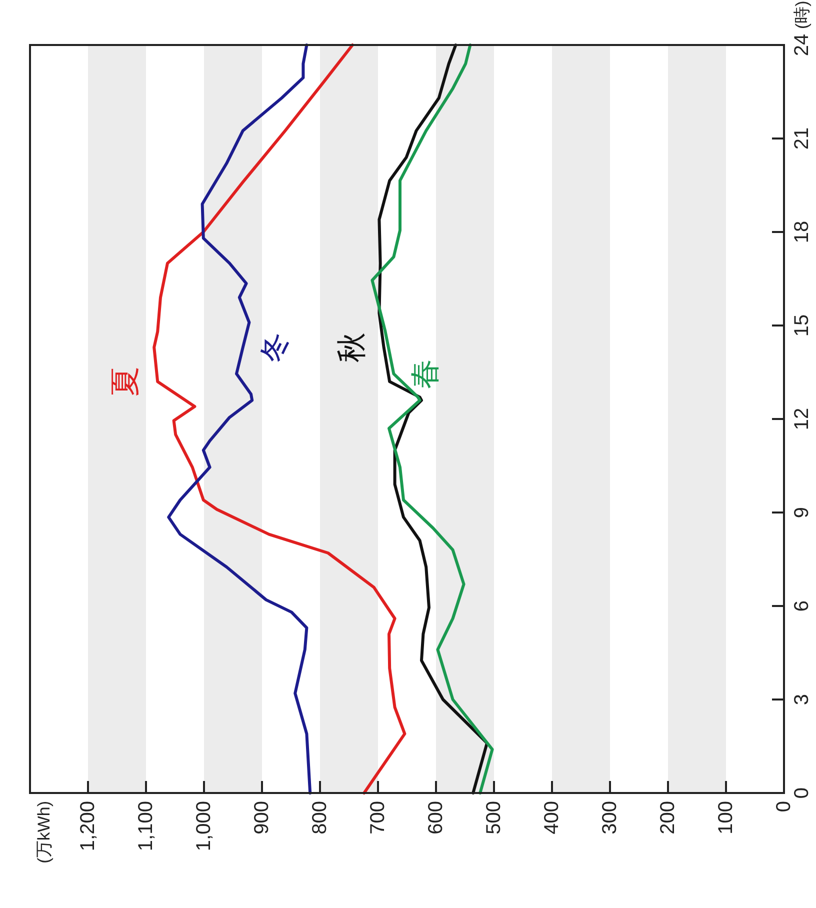 The width and height of the screenshot is (816, 908). What do you see at coordinates (44, 832) in the screenshot?
I see `text: (万kWh)` at bounding box center [44, 832].